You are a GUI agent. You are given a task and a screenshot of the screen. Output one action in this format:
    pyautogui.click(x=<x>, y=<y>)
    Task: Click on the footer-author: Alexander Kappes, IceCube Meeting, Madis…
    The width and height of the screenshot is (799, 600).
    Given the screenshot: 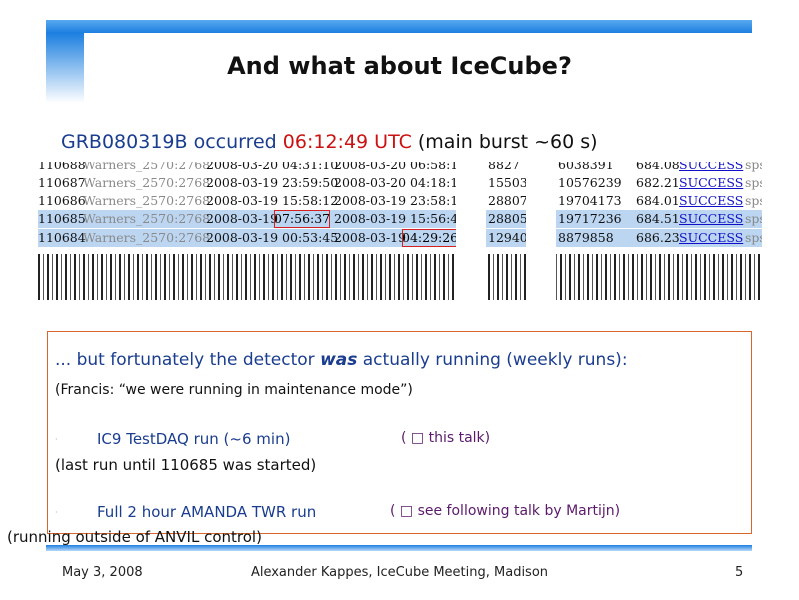 What is the action you would take?
    pyautogui.click(x=399, y=572)
    